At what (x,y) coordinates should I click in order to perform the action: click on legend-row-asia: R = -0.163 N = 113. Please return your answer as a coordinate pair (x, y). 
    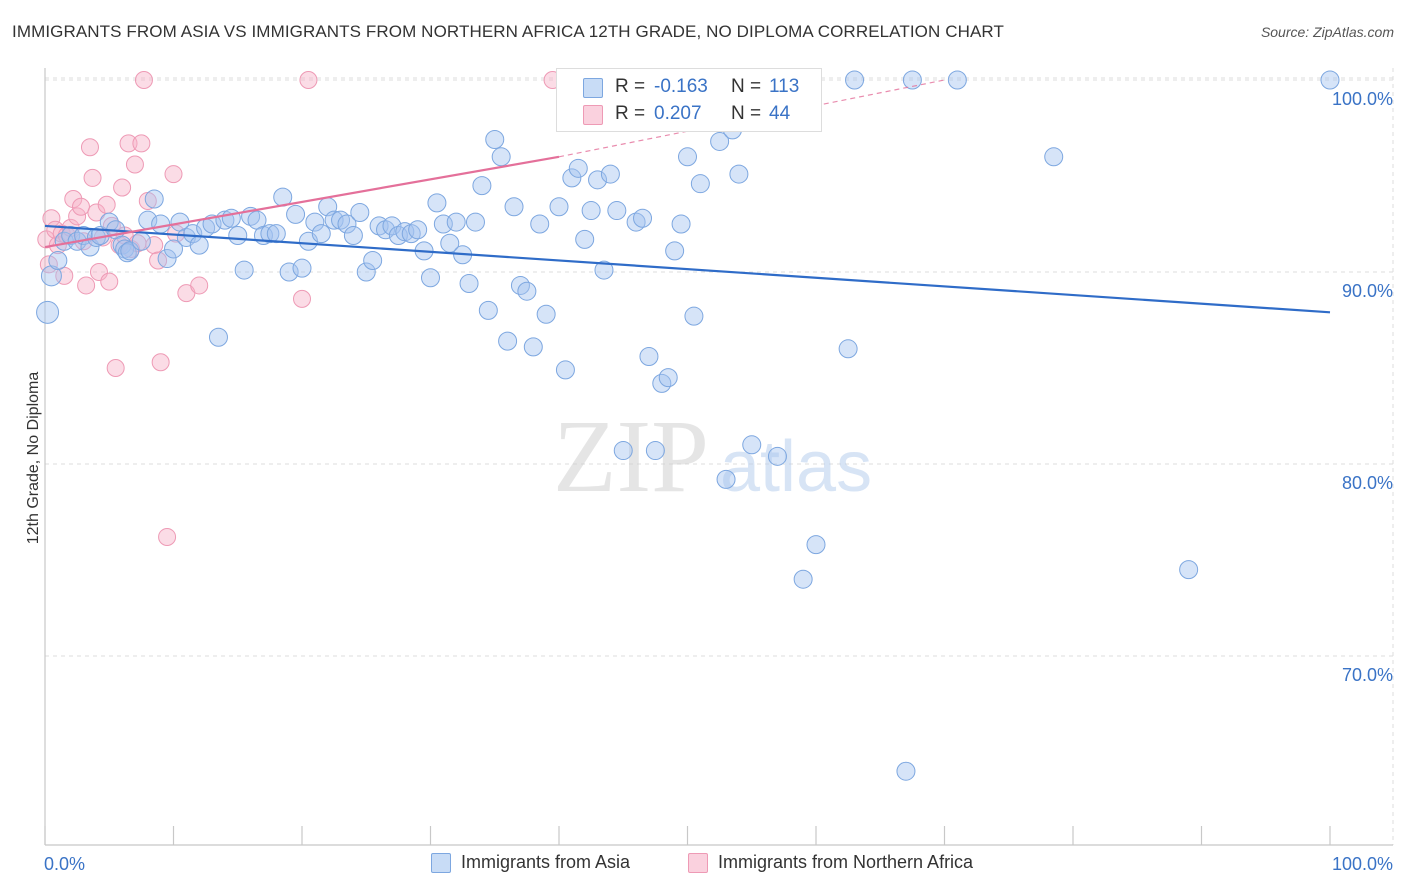
    Looking at the image, I should click on (689, 88).